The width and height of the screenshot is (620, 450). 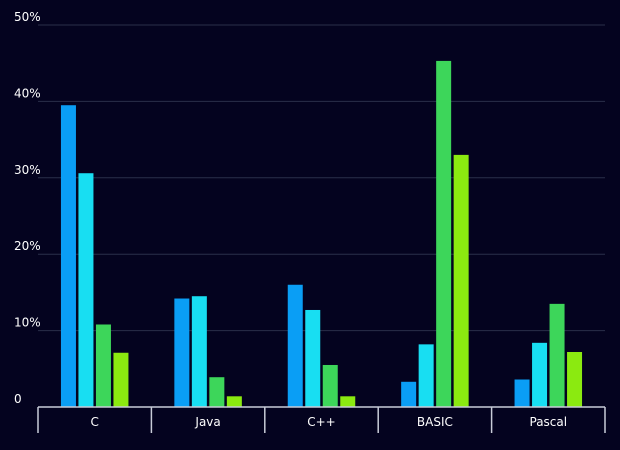 What do you see at coordinates (95, 422) in the screenshot?
I see `x-tick-label: C` at bounding box center [95, 422].